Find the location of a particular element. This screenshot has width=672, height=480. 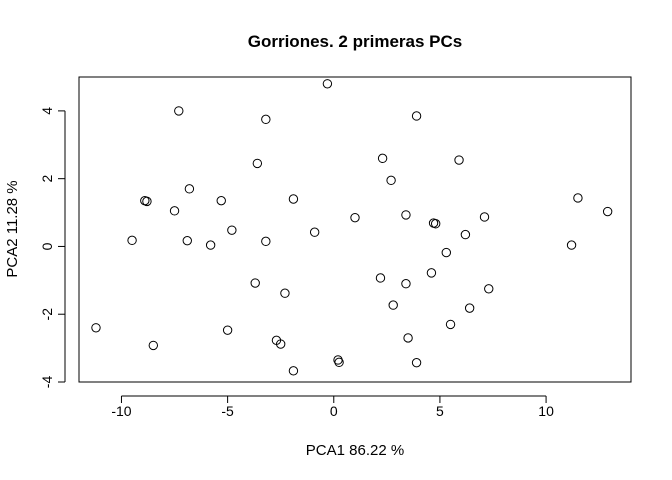

x-tick-label: 5 is located at coordinates (440, 411).